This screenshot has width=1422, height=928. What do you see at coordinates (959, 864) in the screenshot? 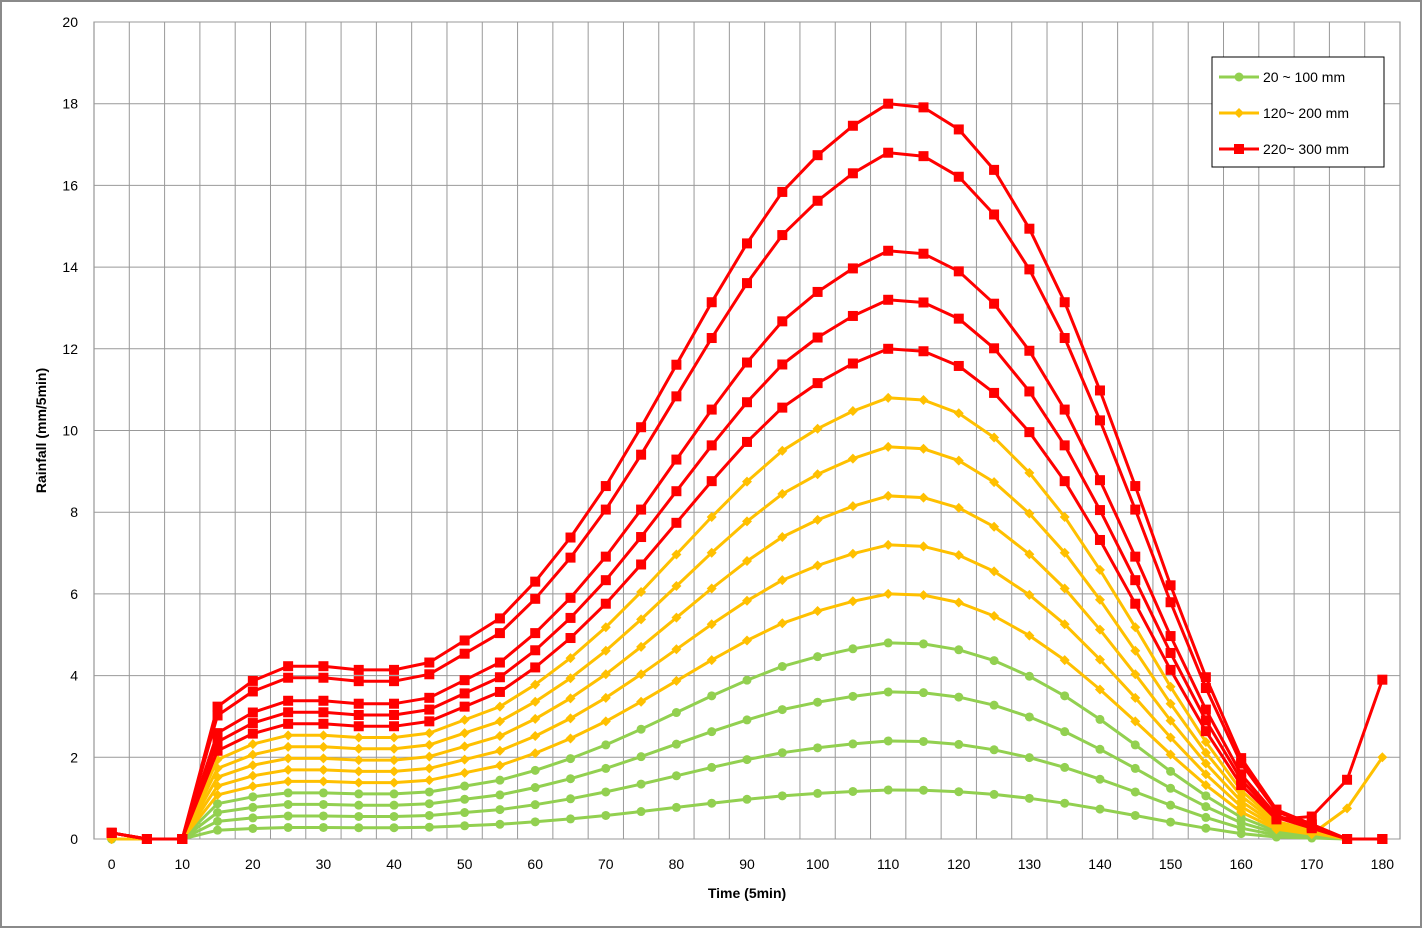
I see `x-tick-label: 120` at bounding box center [959, 864].